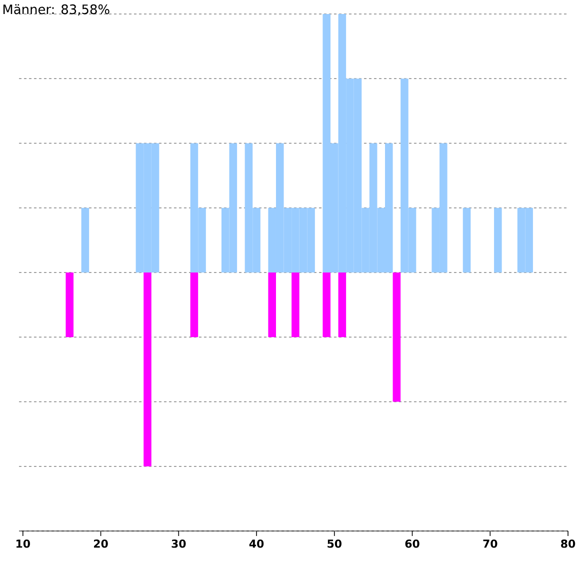 The image size is (580, 571). I want to click on x-tick-label: 60, so click(412, 544).